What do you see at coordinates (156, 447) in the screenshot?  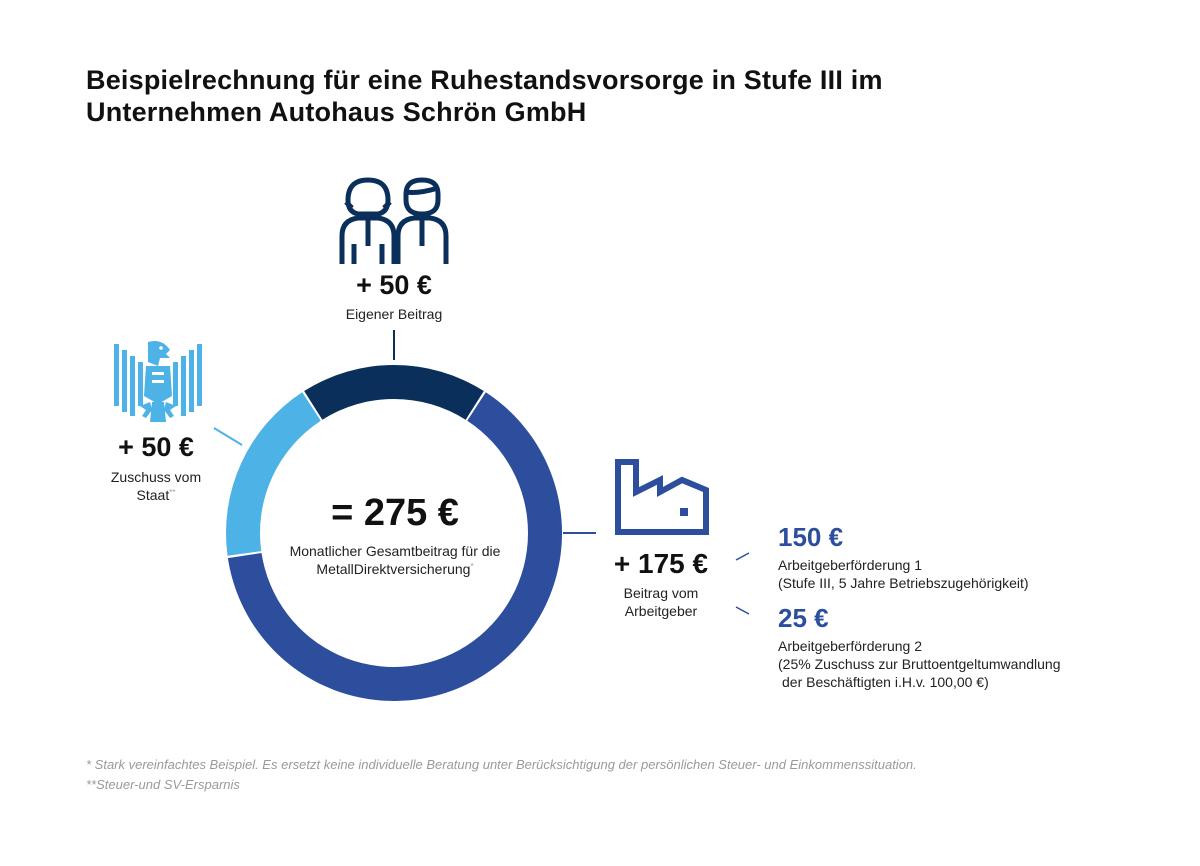 I see `staat-amount: + 50 €` at bounding box center [156, 447].